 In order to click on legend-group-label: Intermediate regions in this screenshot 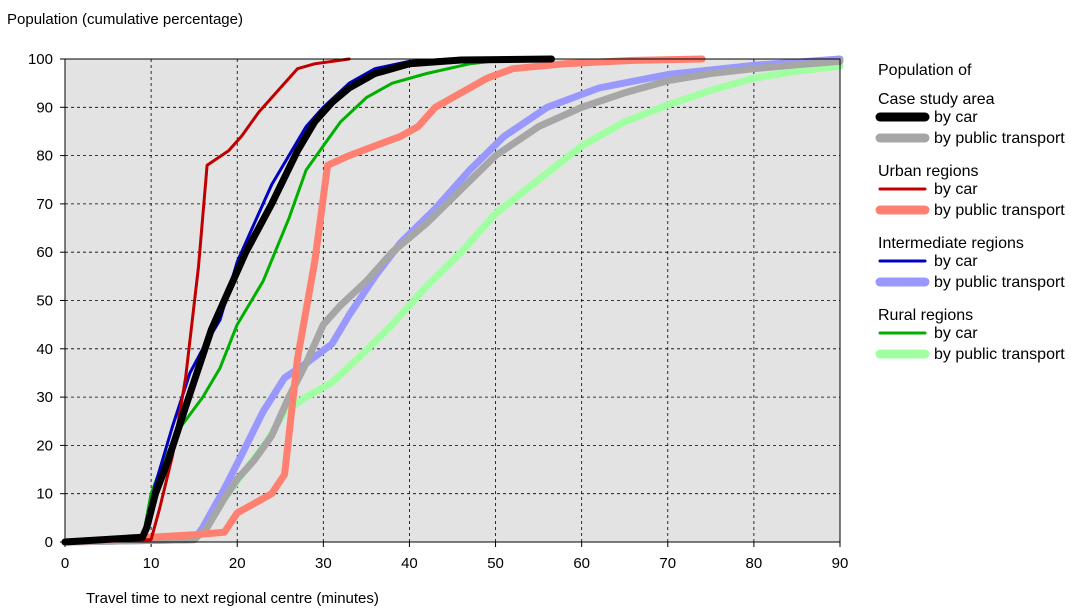, I will do `click(951, 243)`.